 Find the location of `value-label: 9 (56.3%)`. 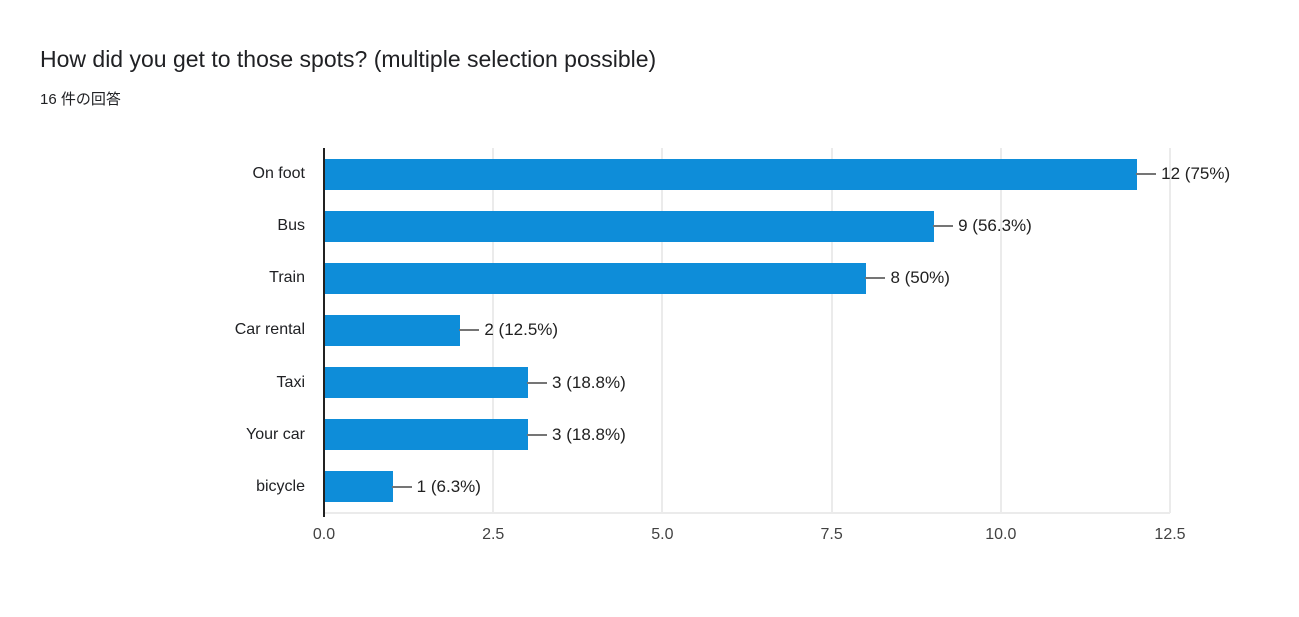

value-label: 9 (56.3%) is located at coordinates (982, 226).